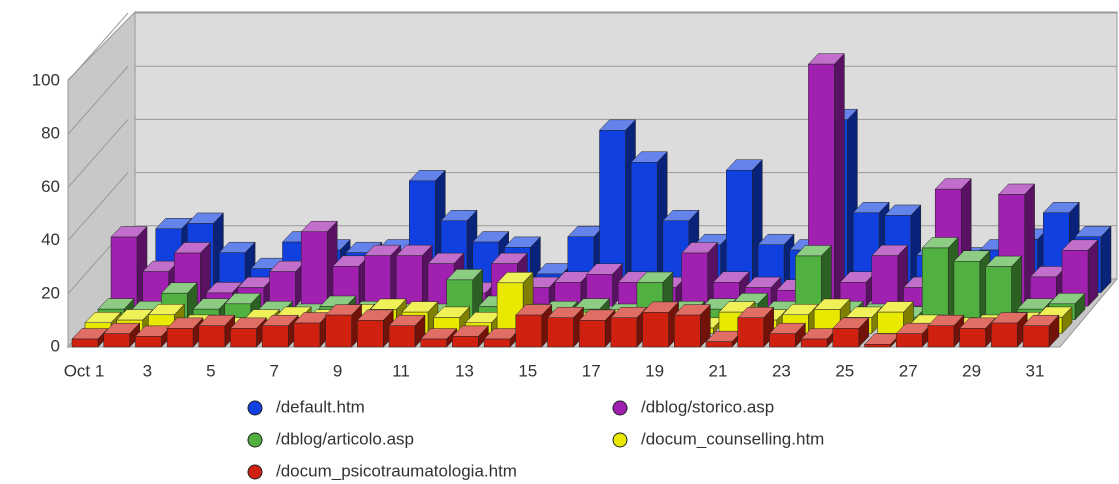 The image size is (1119, 484). Describe the element at coordinates (320, 406) in the screenshot. I see `legend-label: /default.htm` at that location.